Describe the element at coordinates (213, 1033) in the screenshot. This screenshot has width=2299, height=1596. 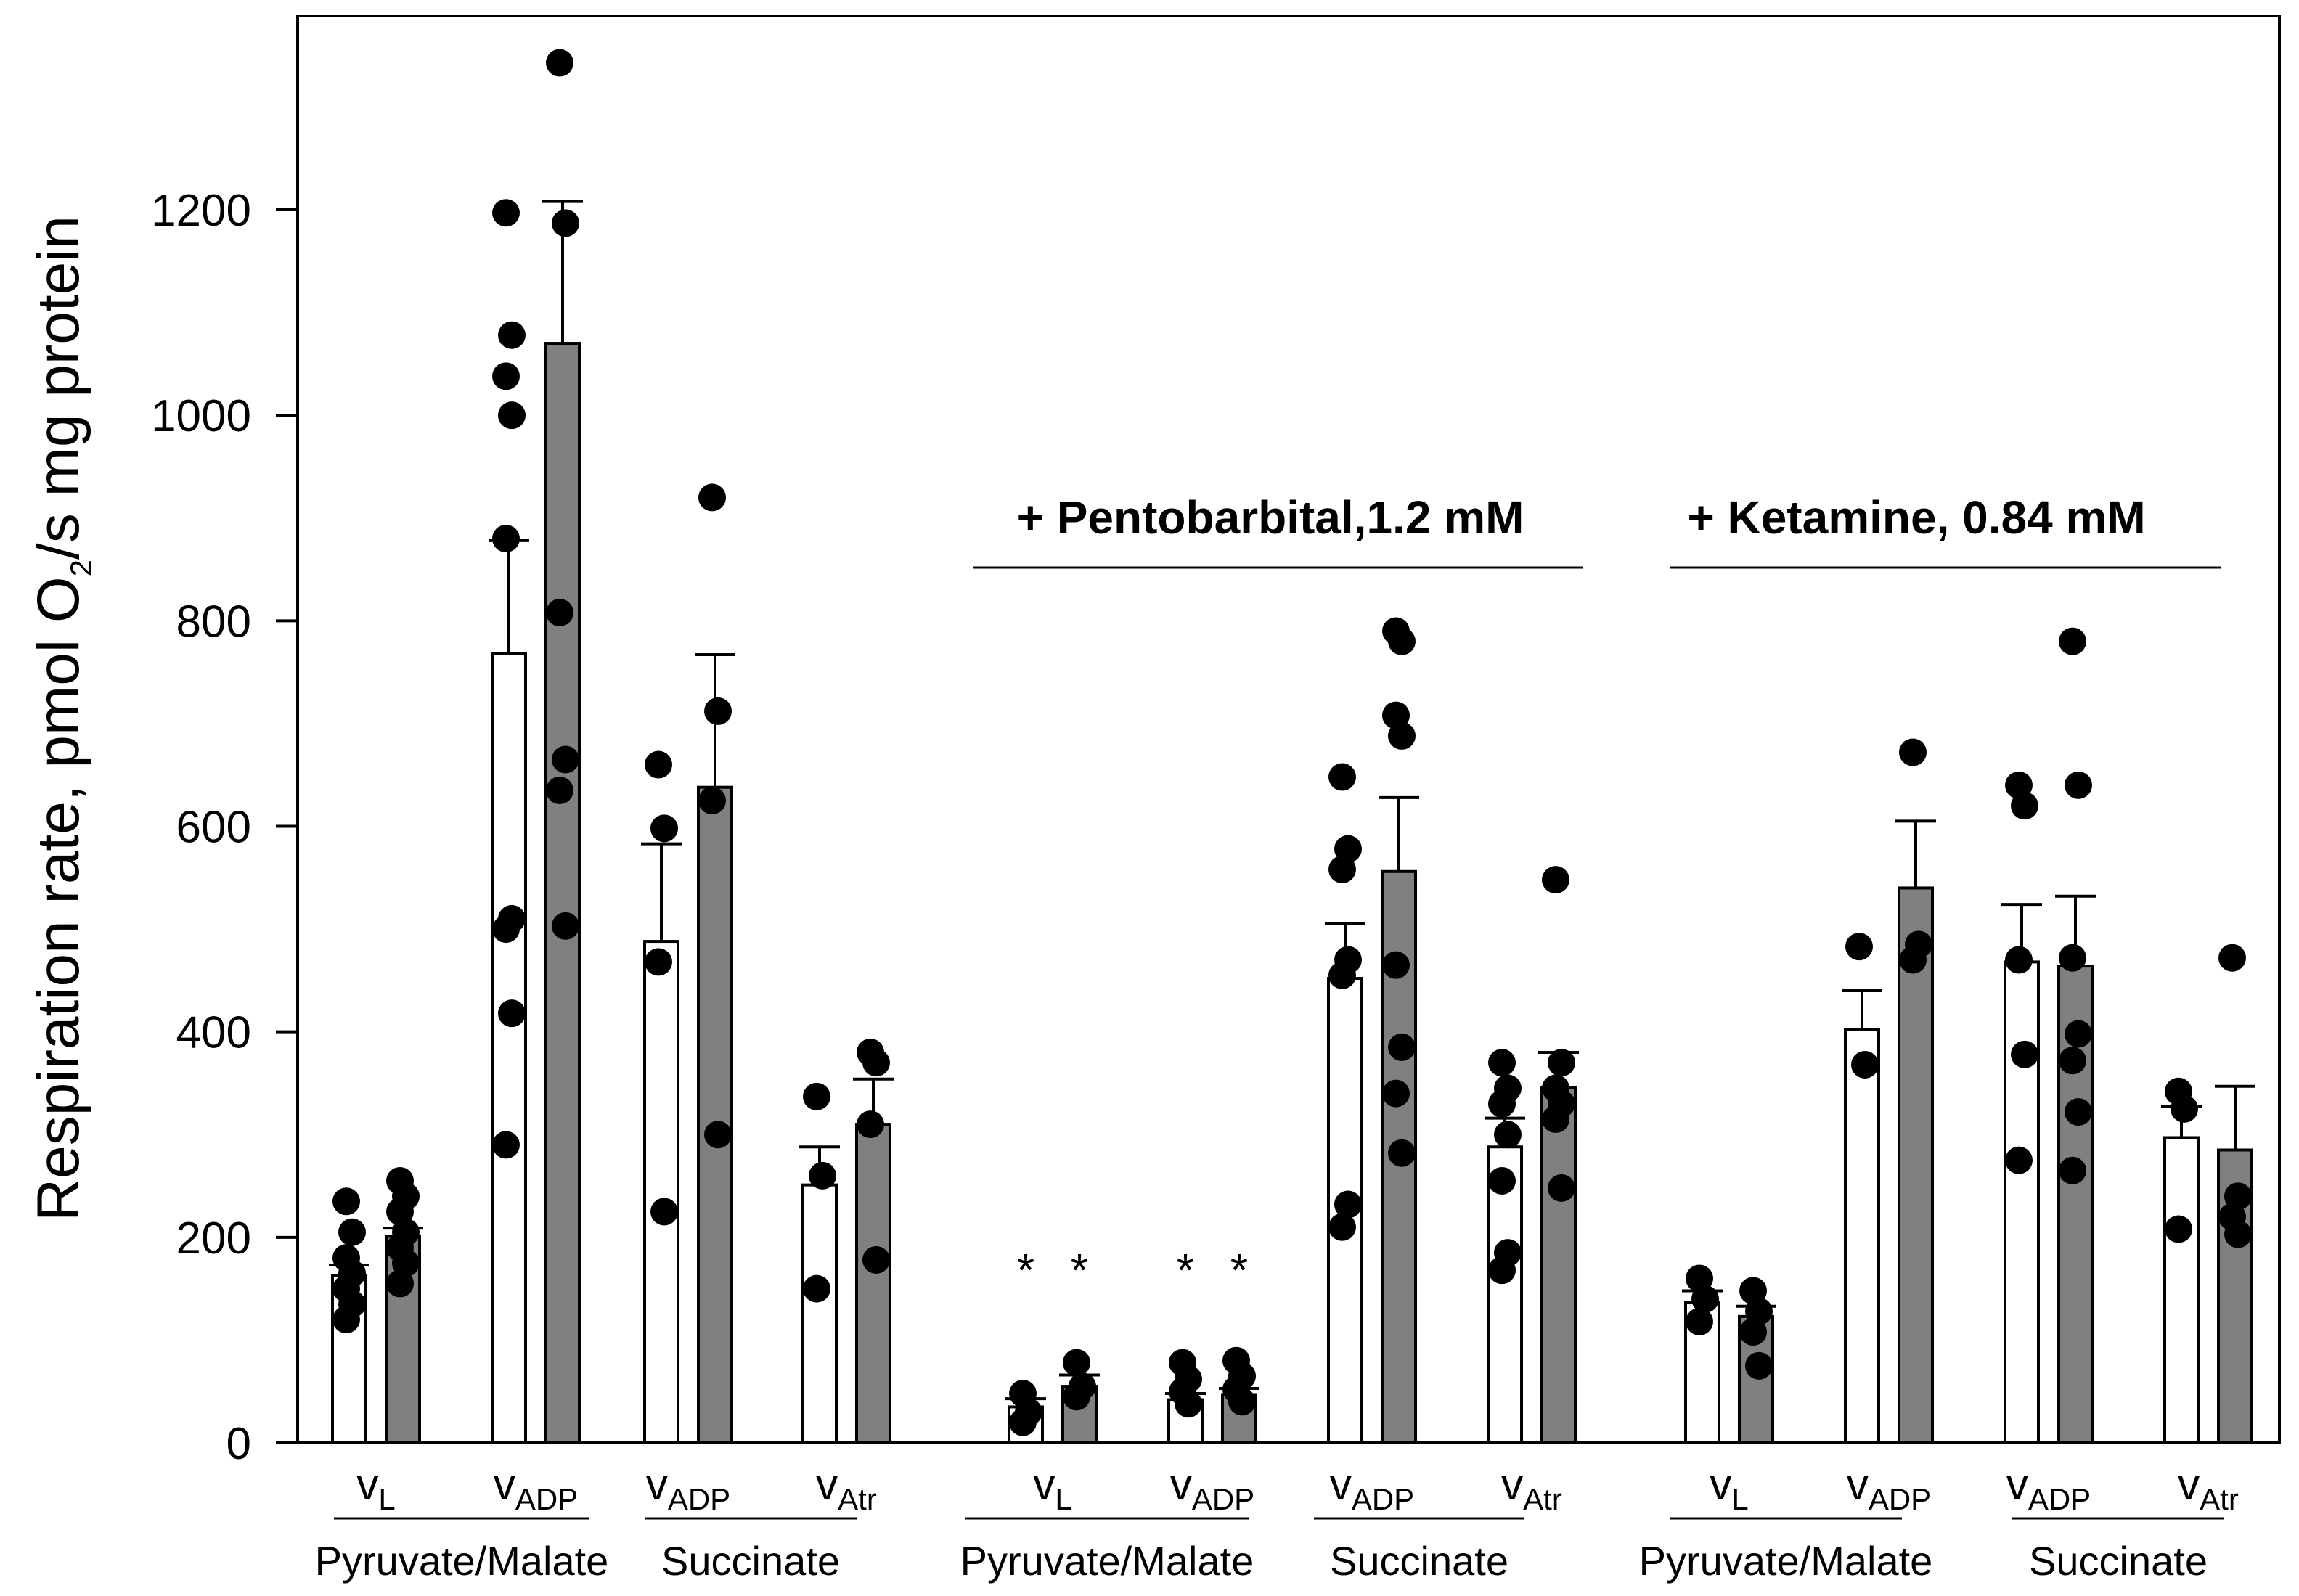
I see `y-tick-label: 400` at that location.